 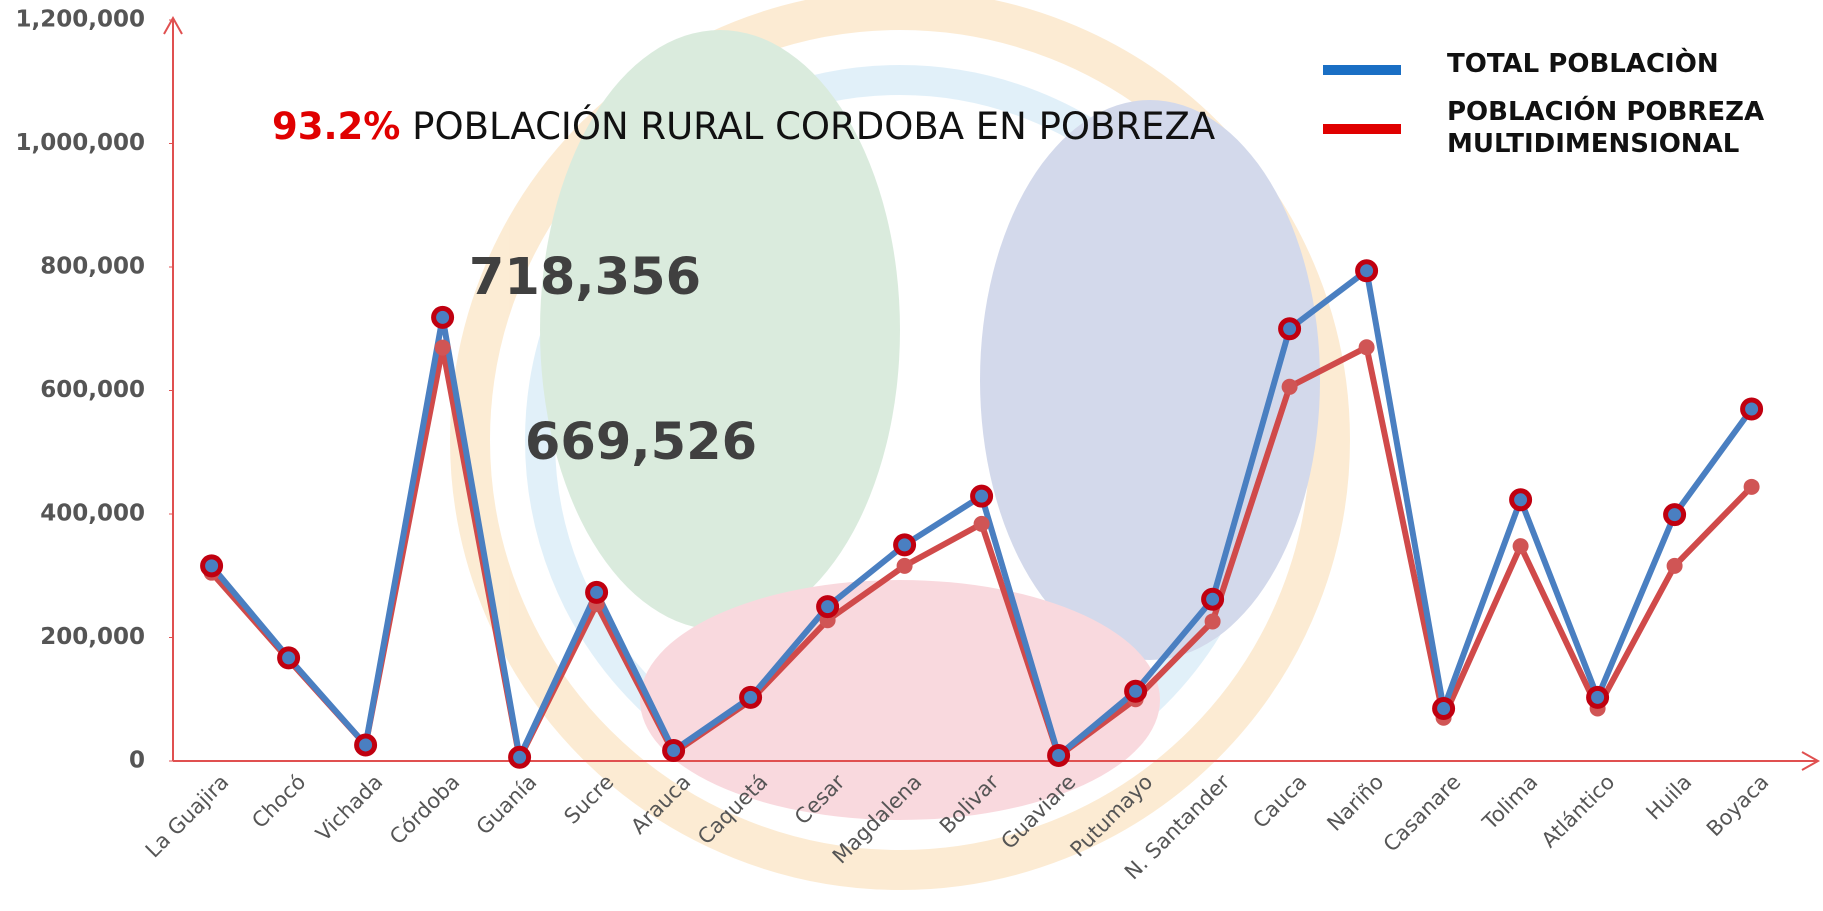 What do you see at coordinates (92, 514) in the screenshot?
I see `y-tick-label: 400,000` at bounding box center [92, 514].